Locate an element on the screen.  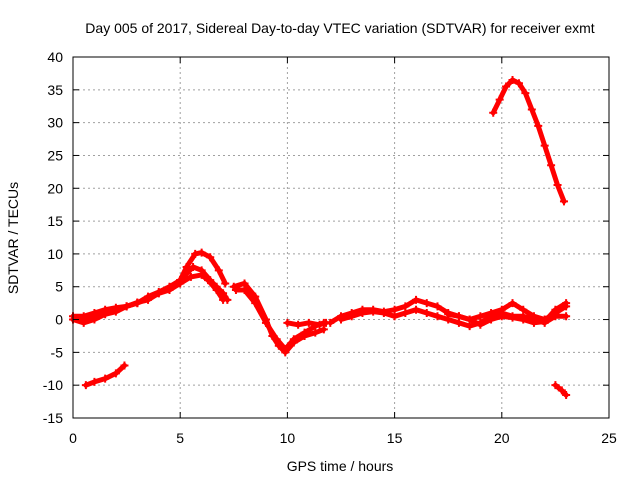
y-tick-label: 5 is located at coordinates (59, 287).